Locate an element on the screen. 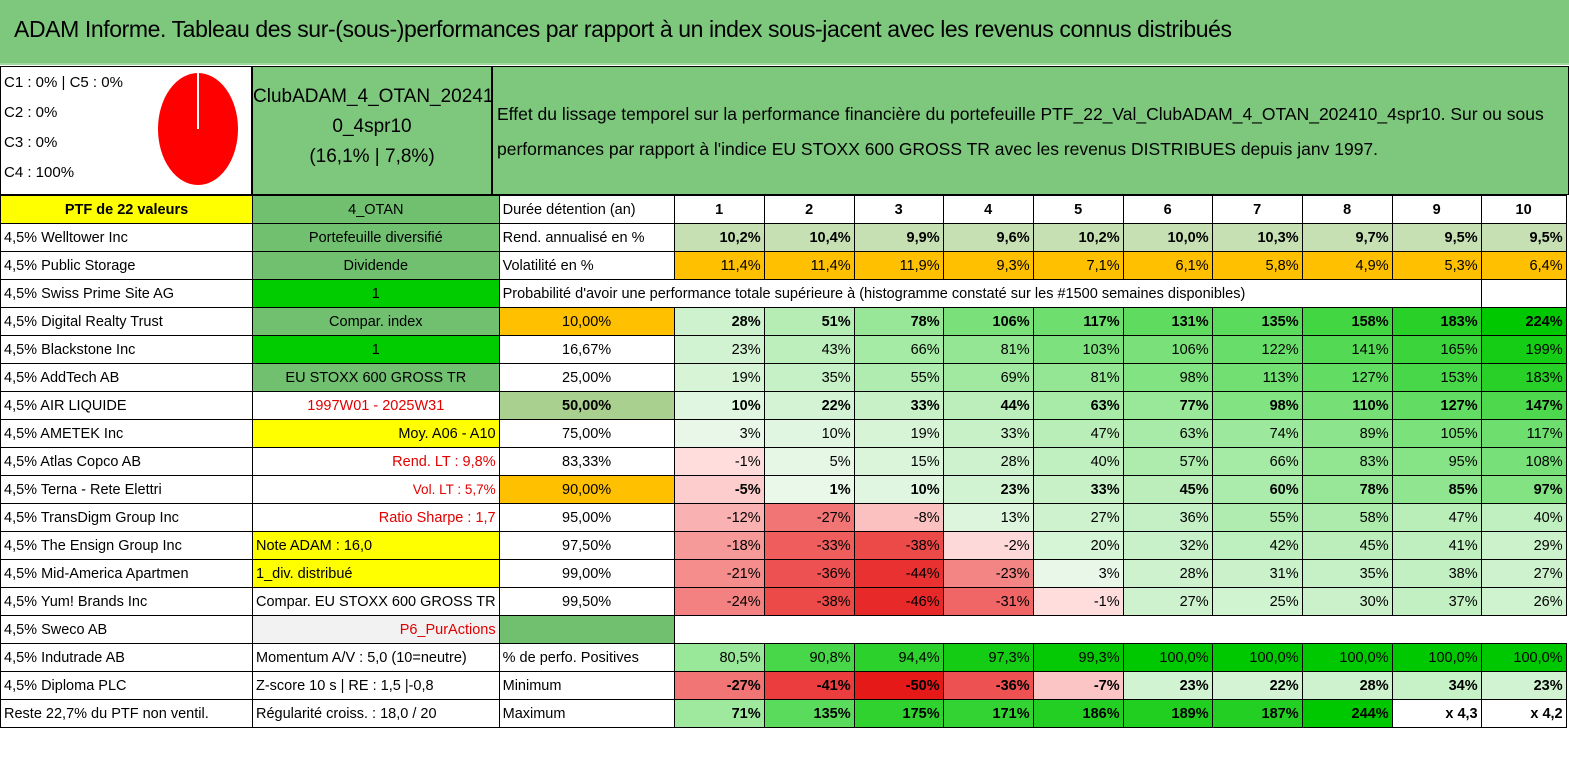 The image size is (1569, 782). probability-level: 83,33% is located at coordinates (586, 461).